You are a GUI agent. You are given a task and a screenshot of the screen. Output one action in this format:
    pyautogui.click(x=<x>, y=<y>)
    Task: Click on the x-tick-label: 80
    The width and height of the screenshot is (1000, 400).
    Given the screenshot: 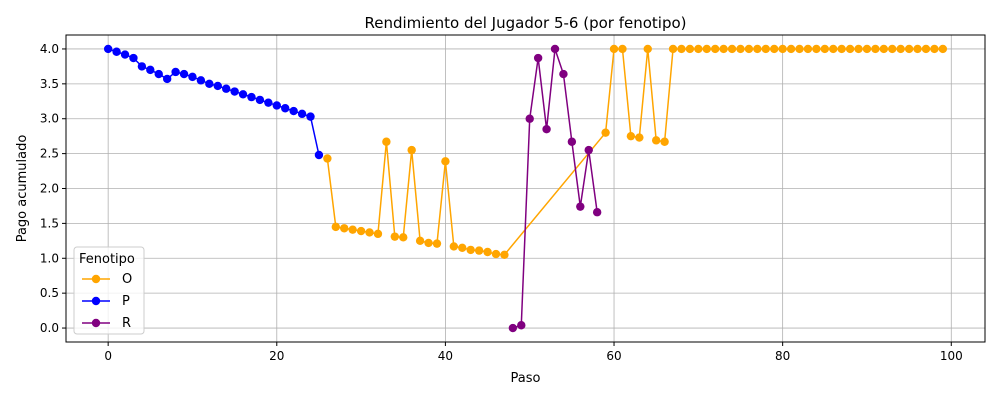 What is the action you would take?
    pyautogui.click(x=782, y=356)
    